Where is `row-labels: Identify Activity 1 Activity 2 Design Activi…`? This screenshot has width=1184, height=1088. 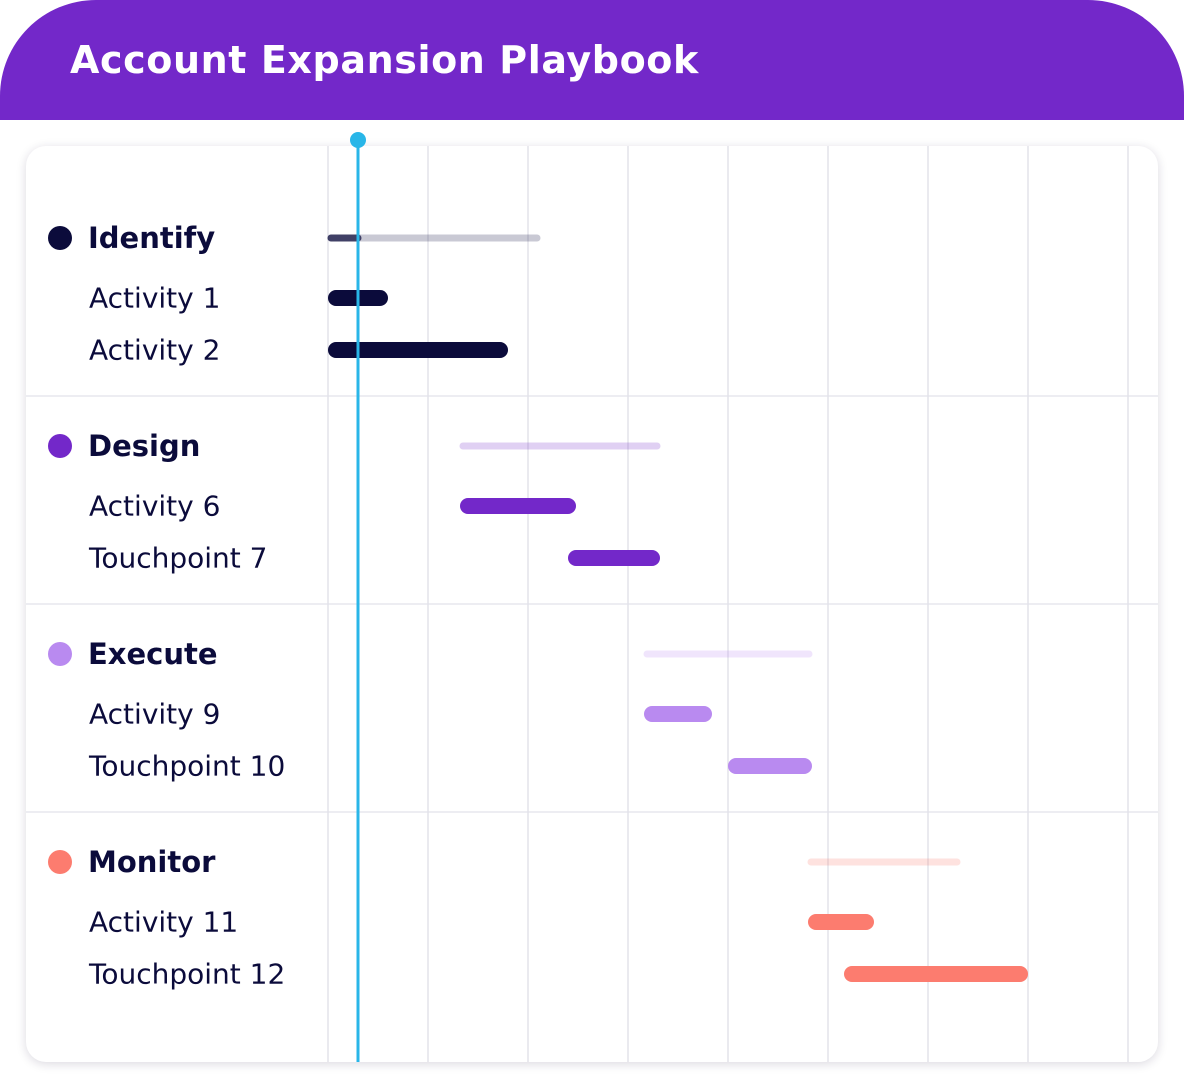
row-labels: Identify Activity 1 Activity 2 Design Activi… is located at coordinates (166, 606).